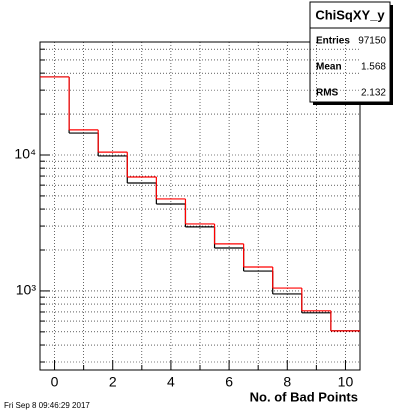 This screenshot has width=400, height=414. I want to click on x-tick-label: 8, so click(287, 382).